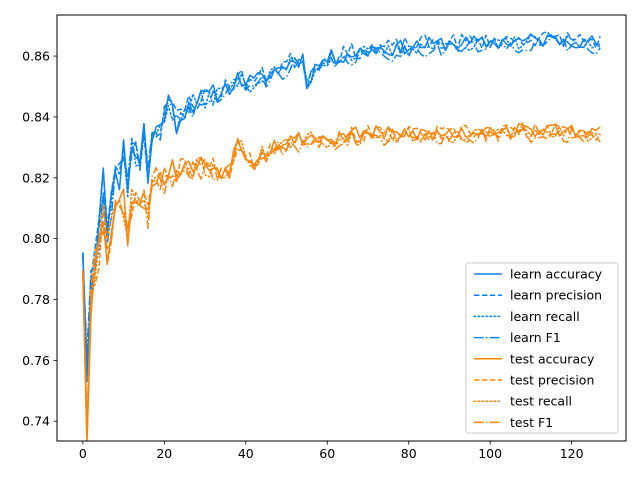 The image size is (640, 480). Describe the element at coordinates (83, 453) in the screenshot. I see `x-tick-label-0: 0` at that location.